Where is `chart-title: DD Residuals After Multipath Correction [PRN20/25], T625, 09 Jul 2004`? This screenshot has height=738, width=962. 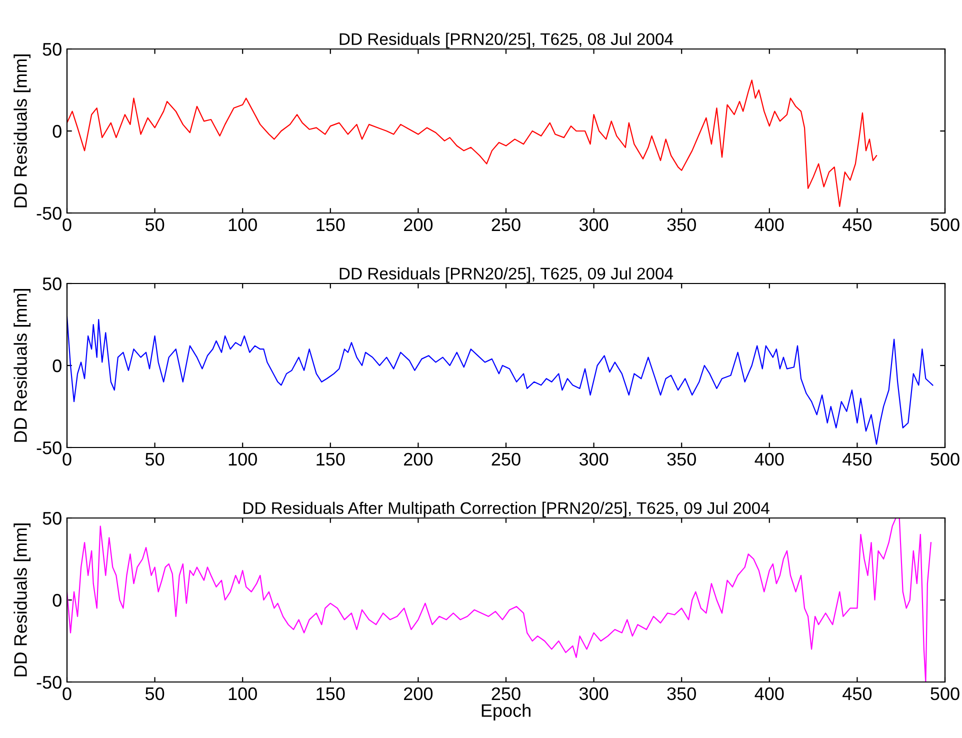 chart-title: DD Residuals After Multipath Correction [PRN20/25], T625, 09 Jul 2004 is located at coordinates (507, 510).